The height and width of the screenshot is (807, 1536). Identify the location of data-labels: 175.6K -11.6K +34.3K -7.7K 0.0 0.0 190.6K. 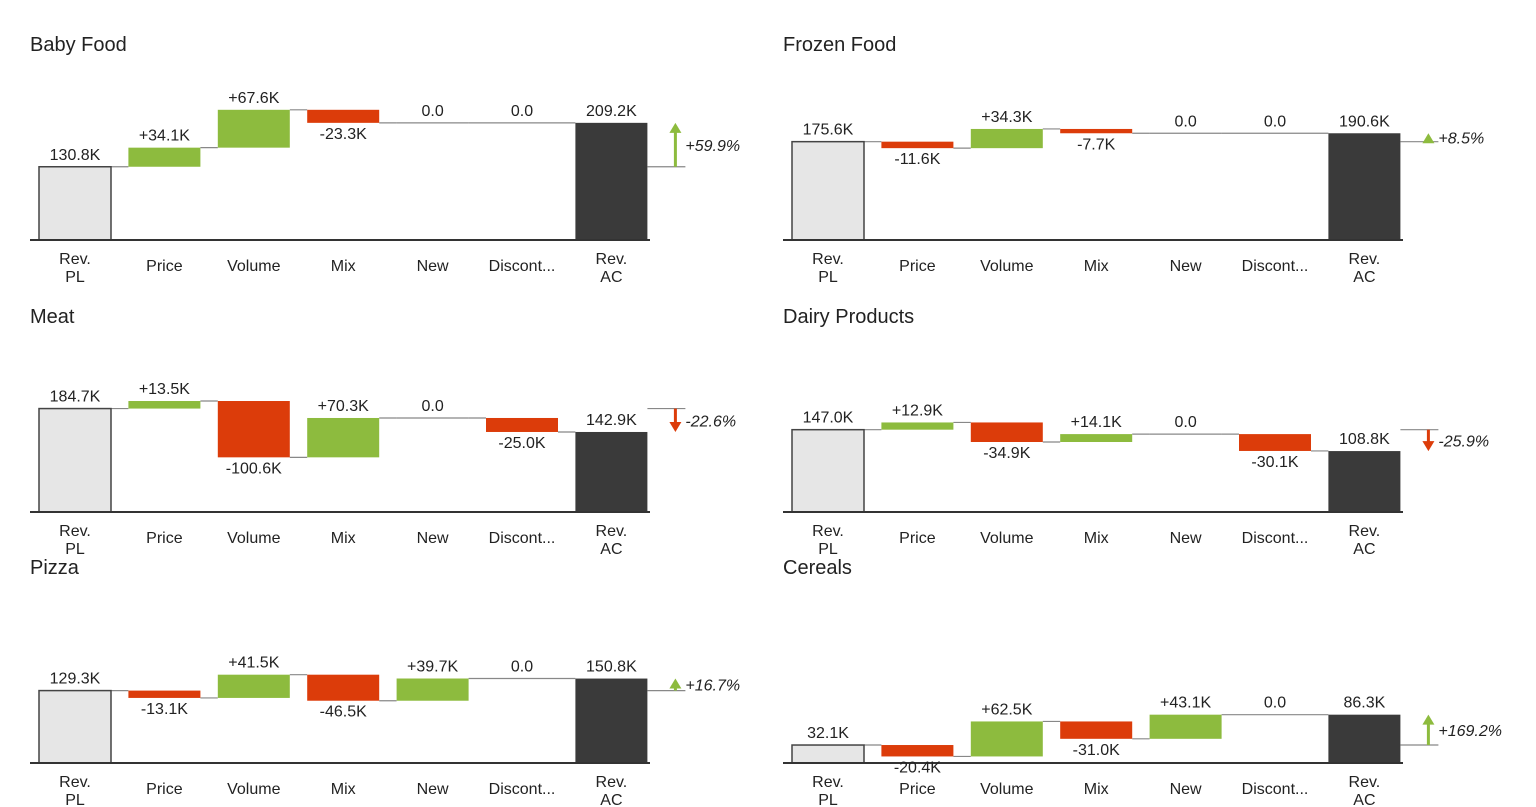
(1096, 138).